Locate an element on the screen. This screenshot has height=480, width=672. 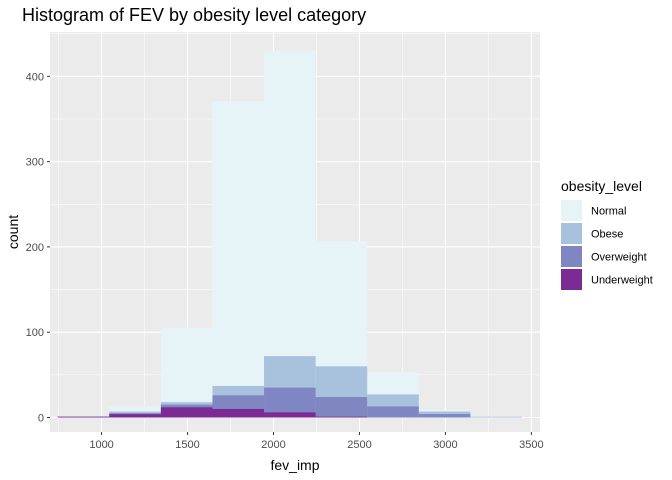
y-tick-label: 0 is located at coordinates (41, 419).